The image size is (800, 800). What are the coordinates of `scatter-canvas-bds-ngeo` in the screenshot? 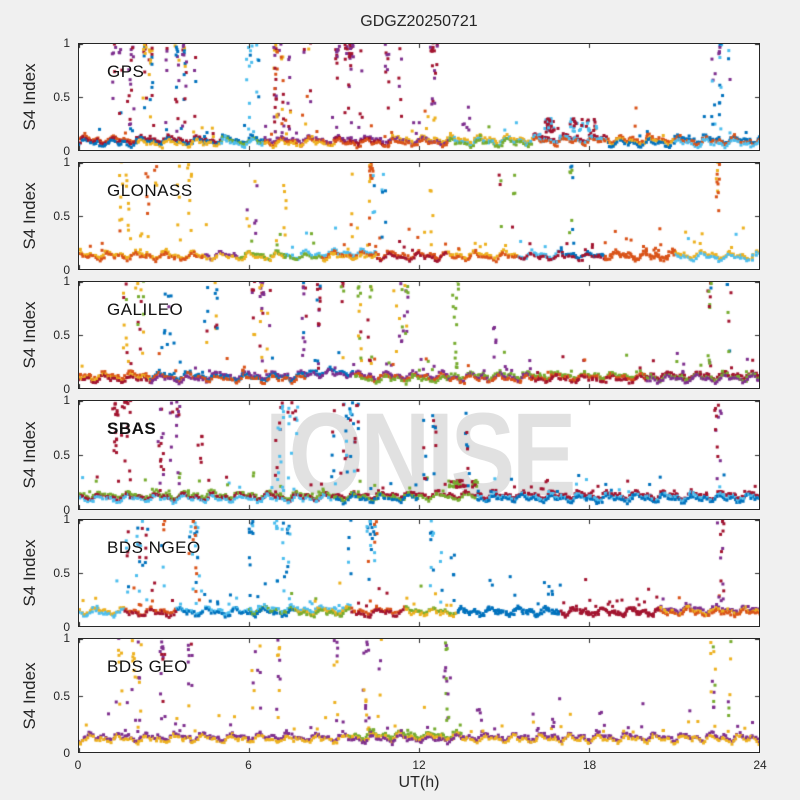 It's located at (419, 573).